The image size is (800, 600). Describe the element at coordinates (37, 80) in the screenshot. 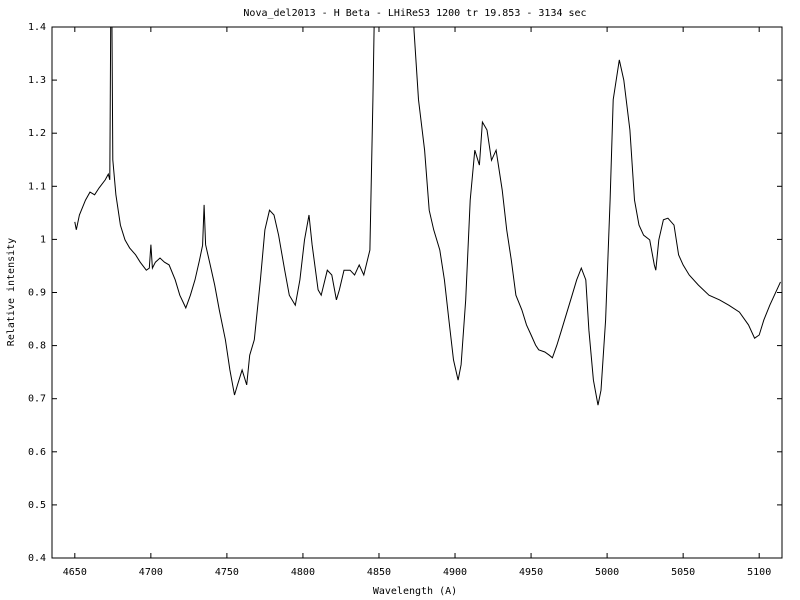

I see `y-tick-label: 1.3` at that location.